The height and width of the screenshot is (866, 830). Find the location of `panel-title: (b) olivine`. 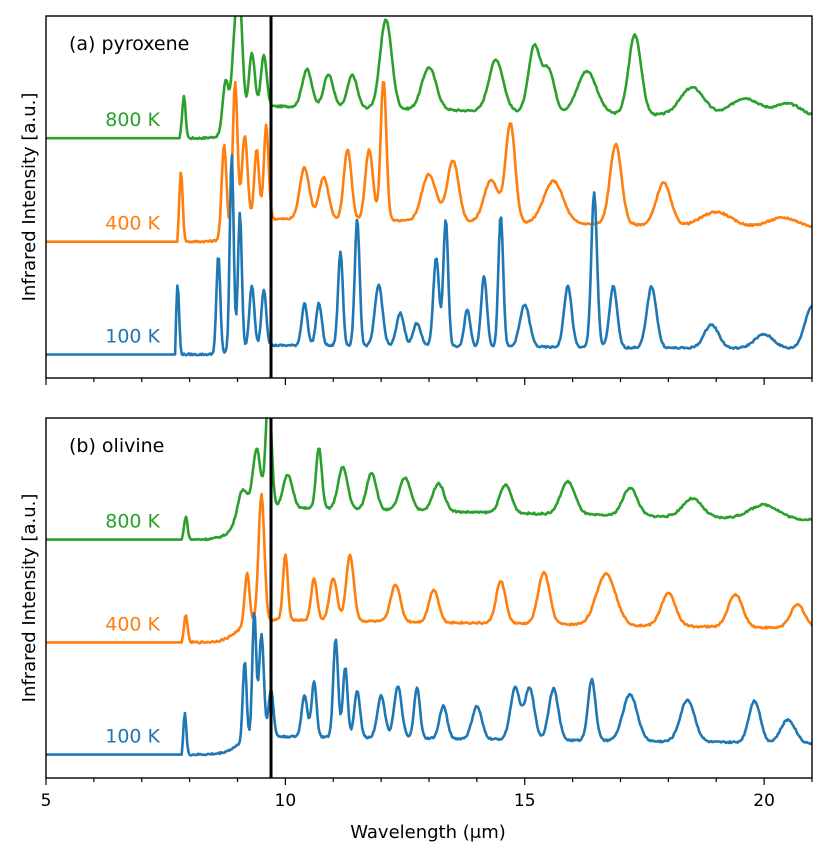

panel-title: (b) olivine is located at coordinates (116, 446).